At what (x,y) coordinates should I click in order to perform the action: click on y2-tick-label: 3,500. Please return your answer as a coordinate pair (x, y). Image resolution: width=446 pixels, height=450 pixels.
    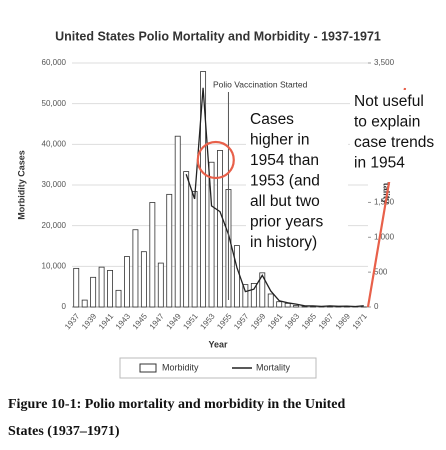
    Looking at the image, I should click on (384, 62).